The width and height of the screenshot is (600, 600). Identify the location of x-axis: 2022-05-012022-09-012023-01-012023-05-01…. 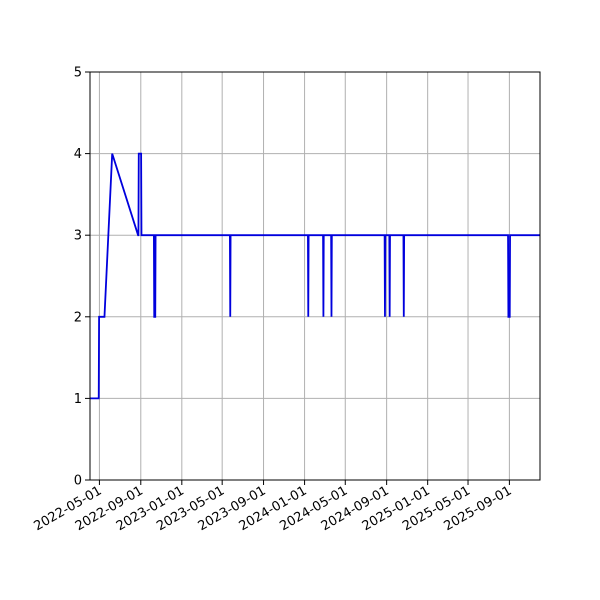
(272, 507).